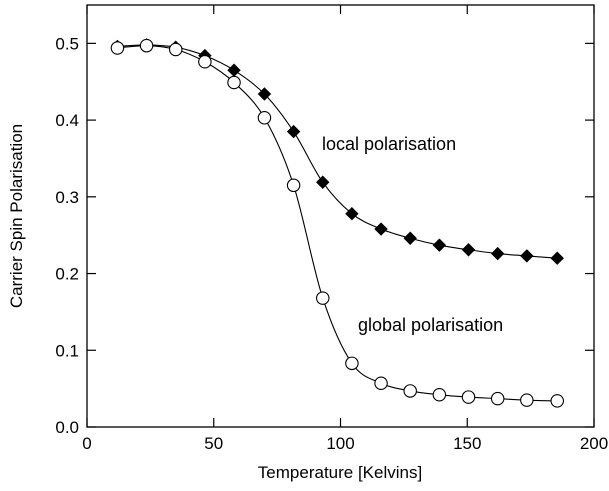 This screenshot has height=491, width=609. What do you see at coordinates (594, 443) in the screenshot?
I see `x-tick-label: 200` at bounding box center [594, 443].